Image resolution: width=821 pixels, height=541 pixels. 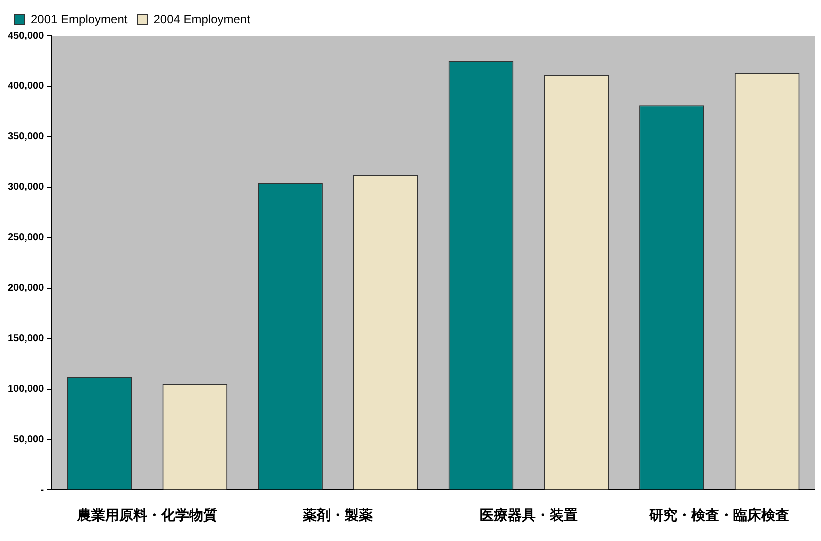 What do you see at coordinates (338, 515) in the screenshot?
I see `x-tick-label: 薬剤・製薬` at bounding box center [338, 515].